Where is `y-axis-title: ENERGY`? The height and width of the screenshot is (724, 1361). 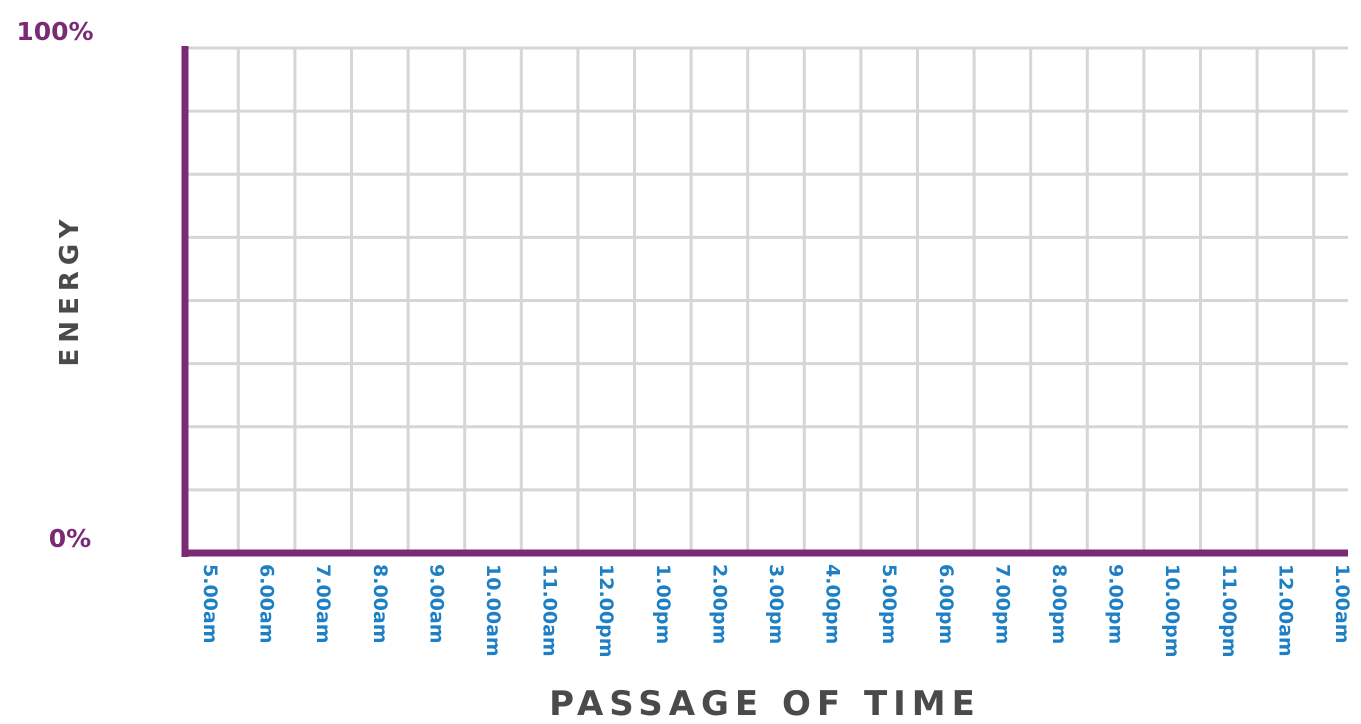 y-axis-title: ENERGY is located at coordinates (70, 290).